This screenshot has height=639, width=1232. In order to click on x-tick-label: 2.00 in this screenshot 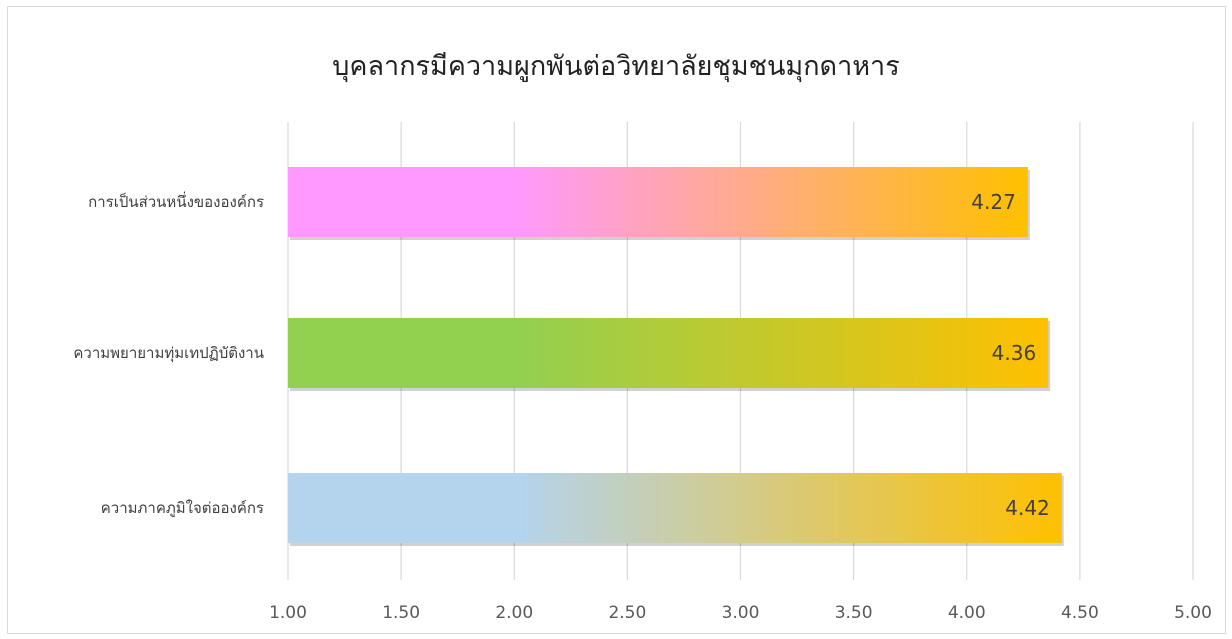, I will do `click(514, 613)`.